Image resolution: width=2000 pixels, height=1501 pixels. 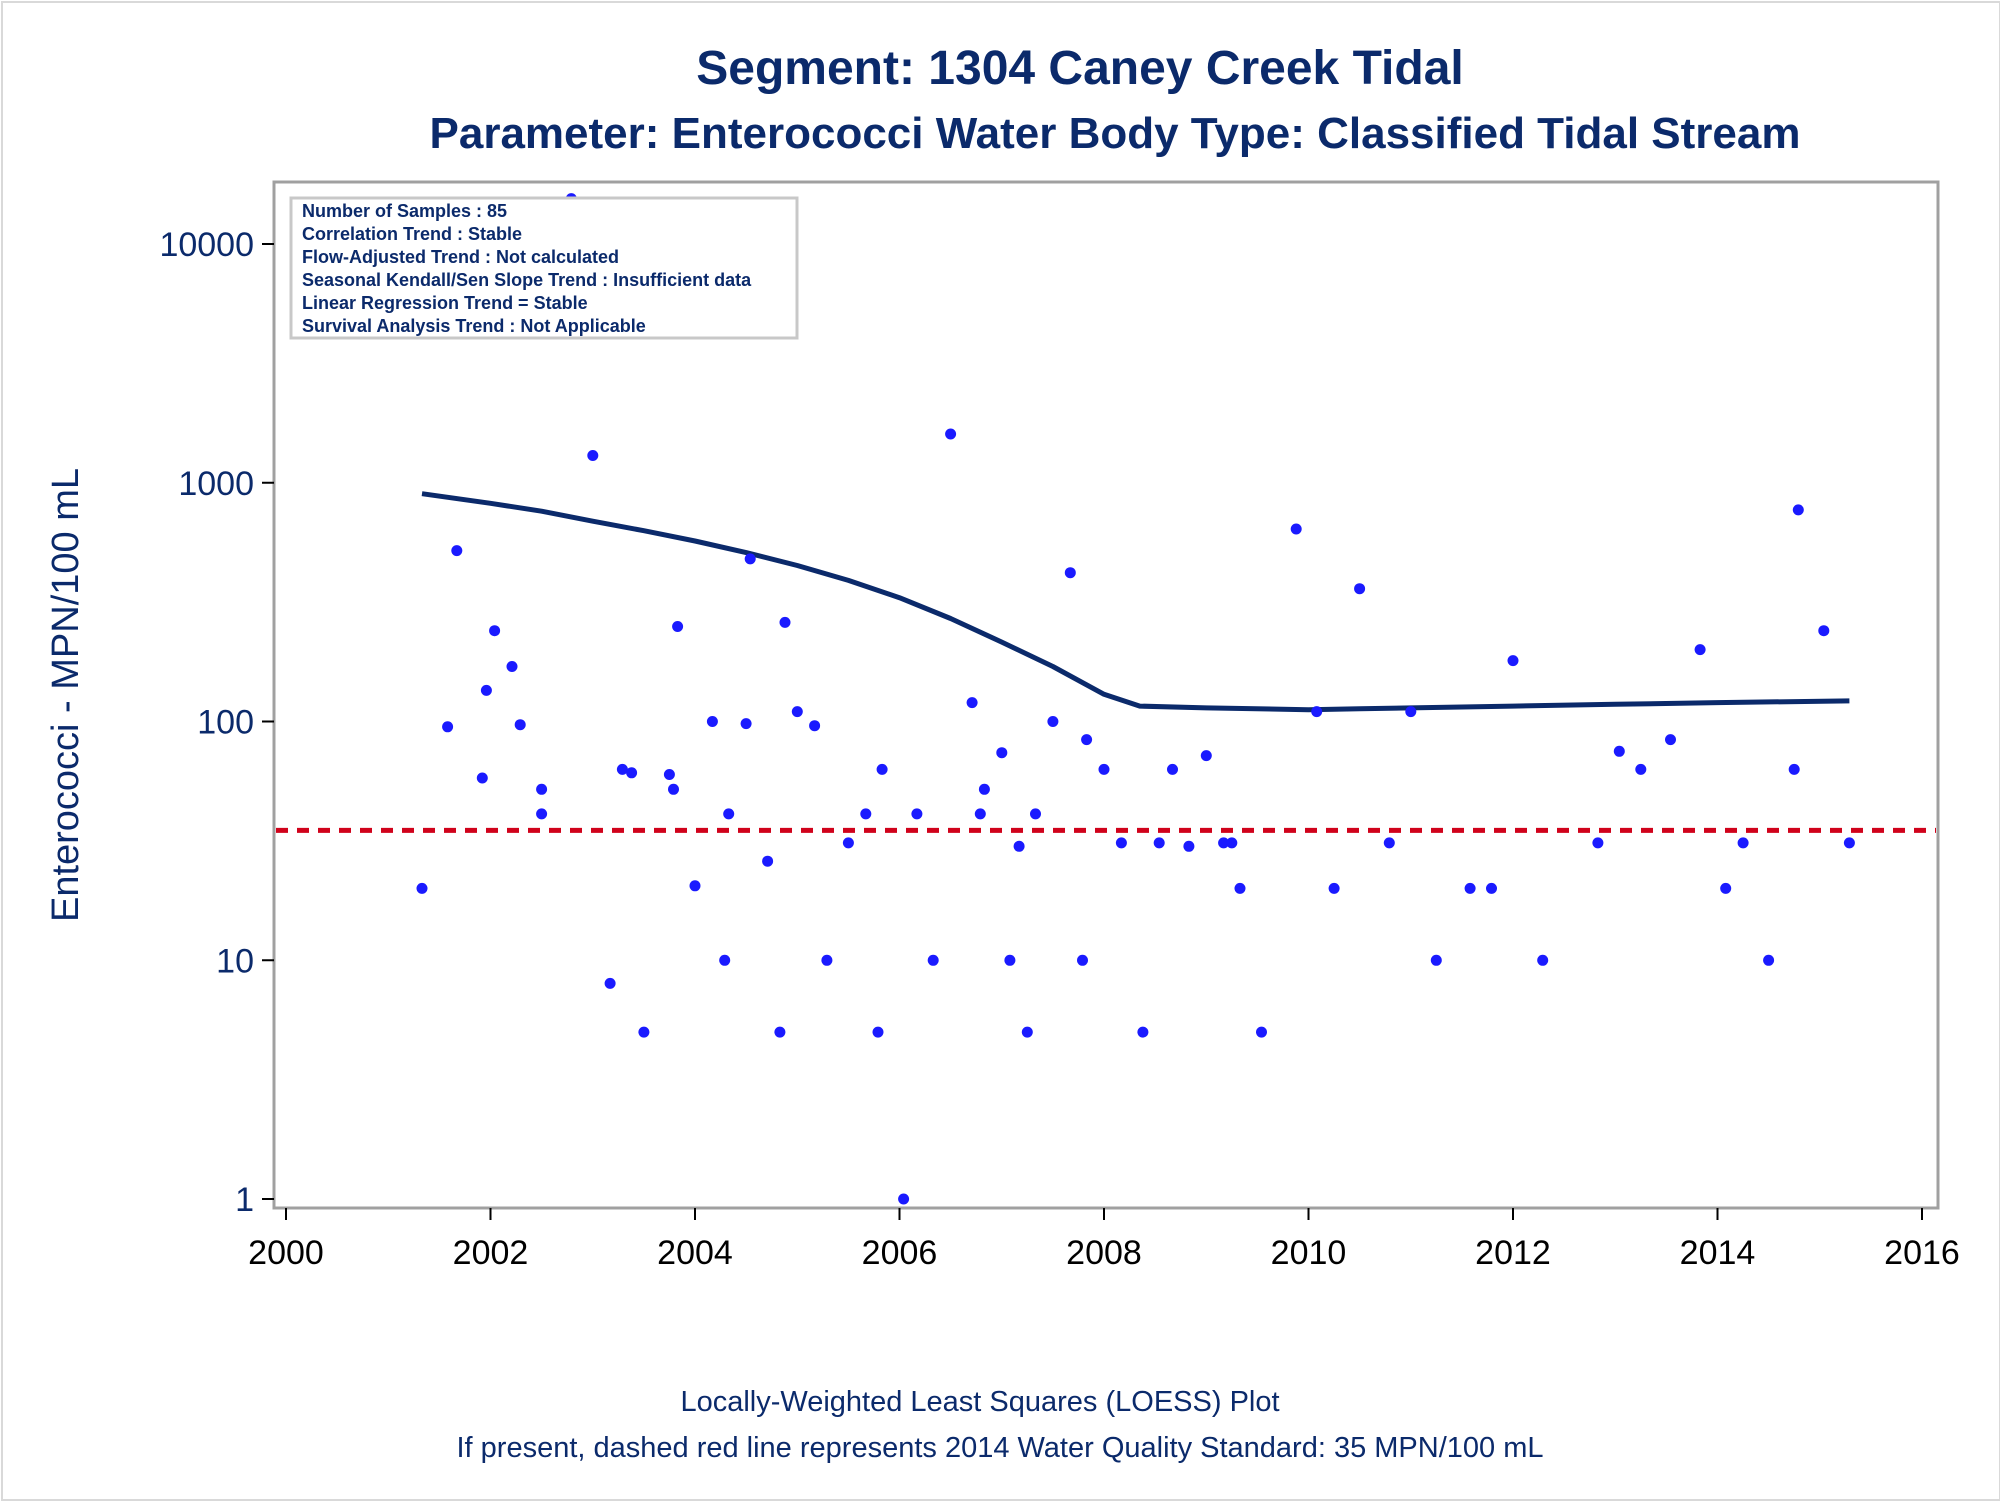 I want to click on x-tick-label: 2008, so click(x=1104, y=1253).